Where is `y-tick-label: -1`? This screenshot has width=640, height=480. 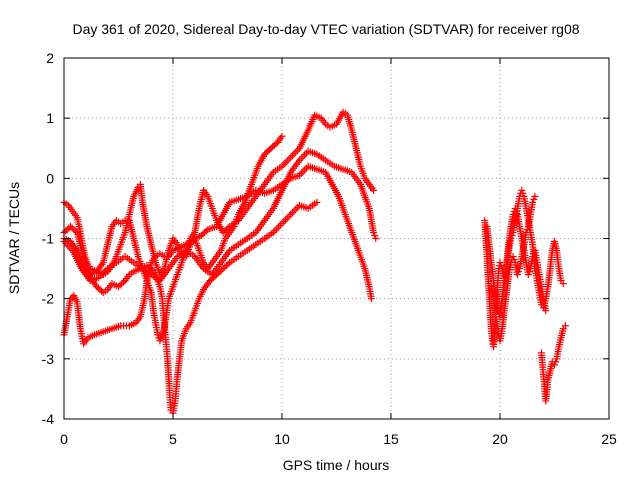
y-tick-label: -1 is located at coordinates (48, 239).